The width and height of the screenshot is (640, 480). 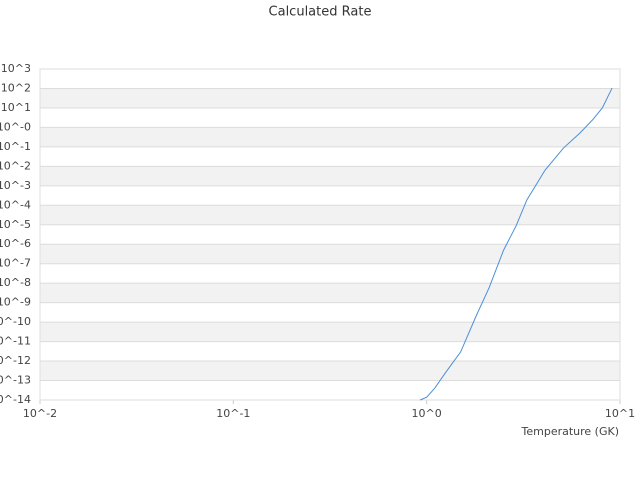 I want to click on y-tick-label: 10^-12, so click(x=15, y=360).